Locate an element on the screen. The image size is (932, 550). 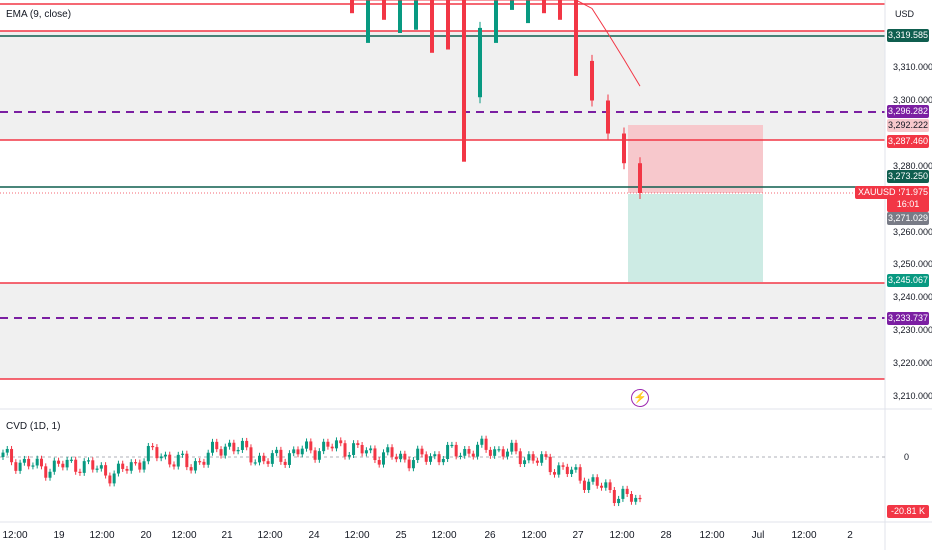
stop-loss-zone is located at coordinates (695, 159).